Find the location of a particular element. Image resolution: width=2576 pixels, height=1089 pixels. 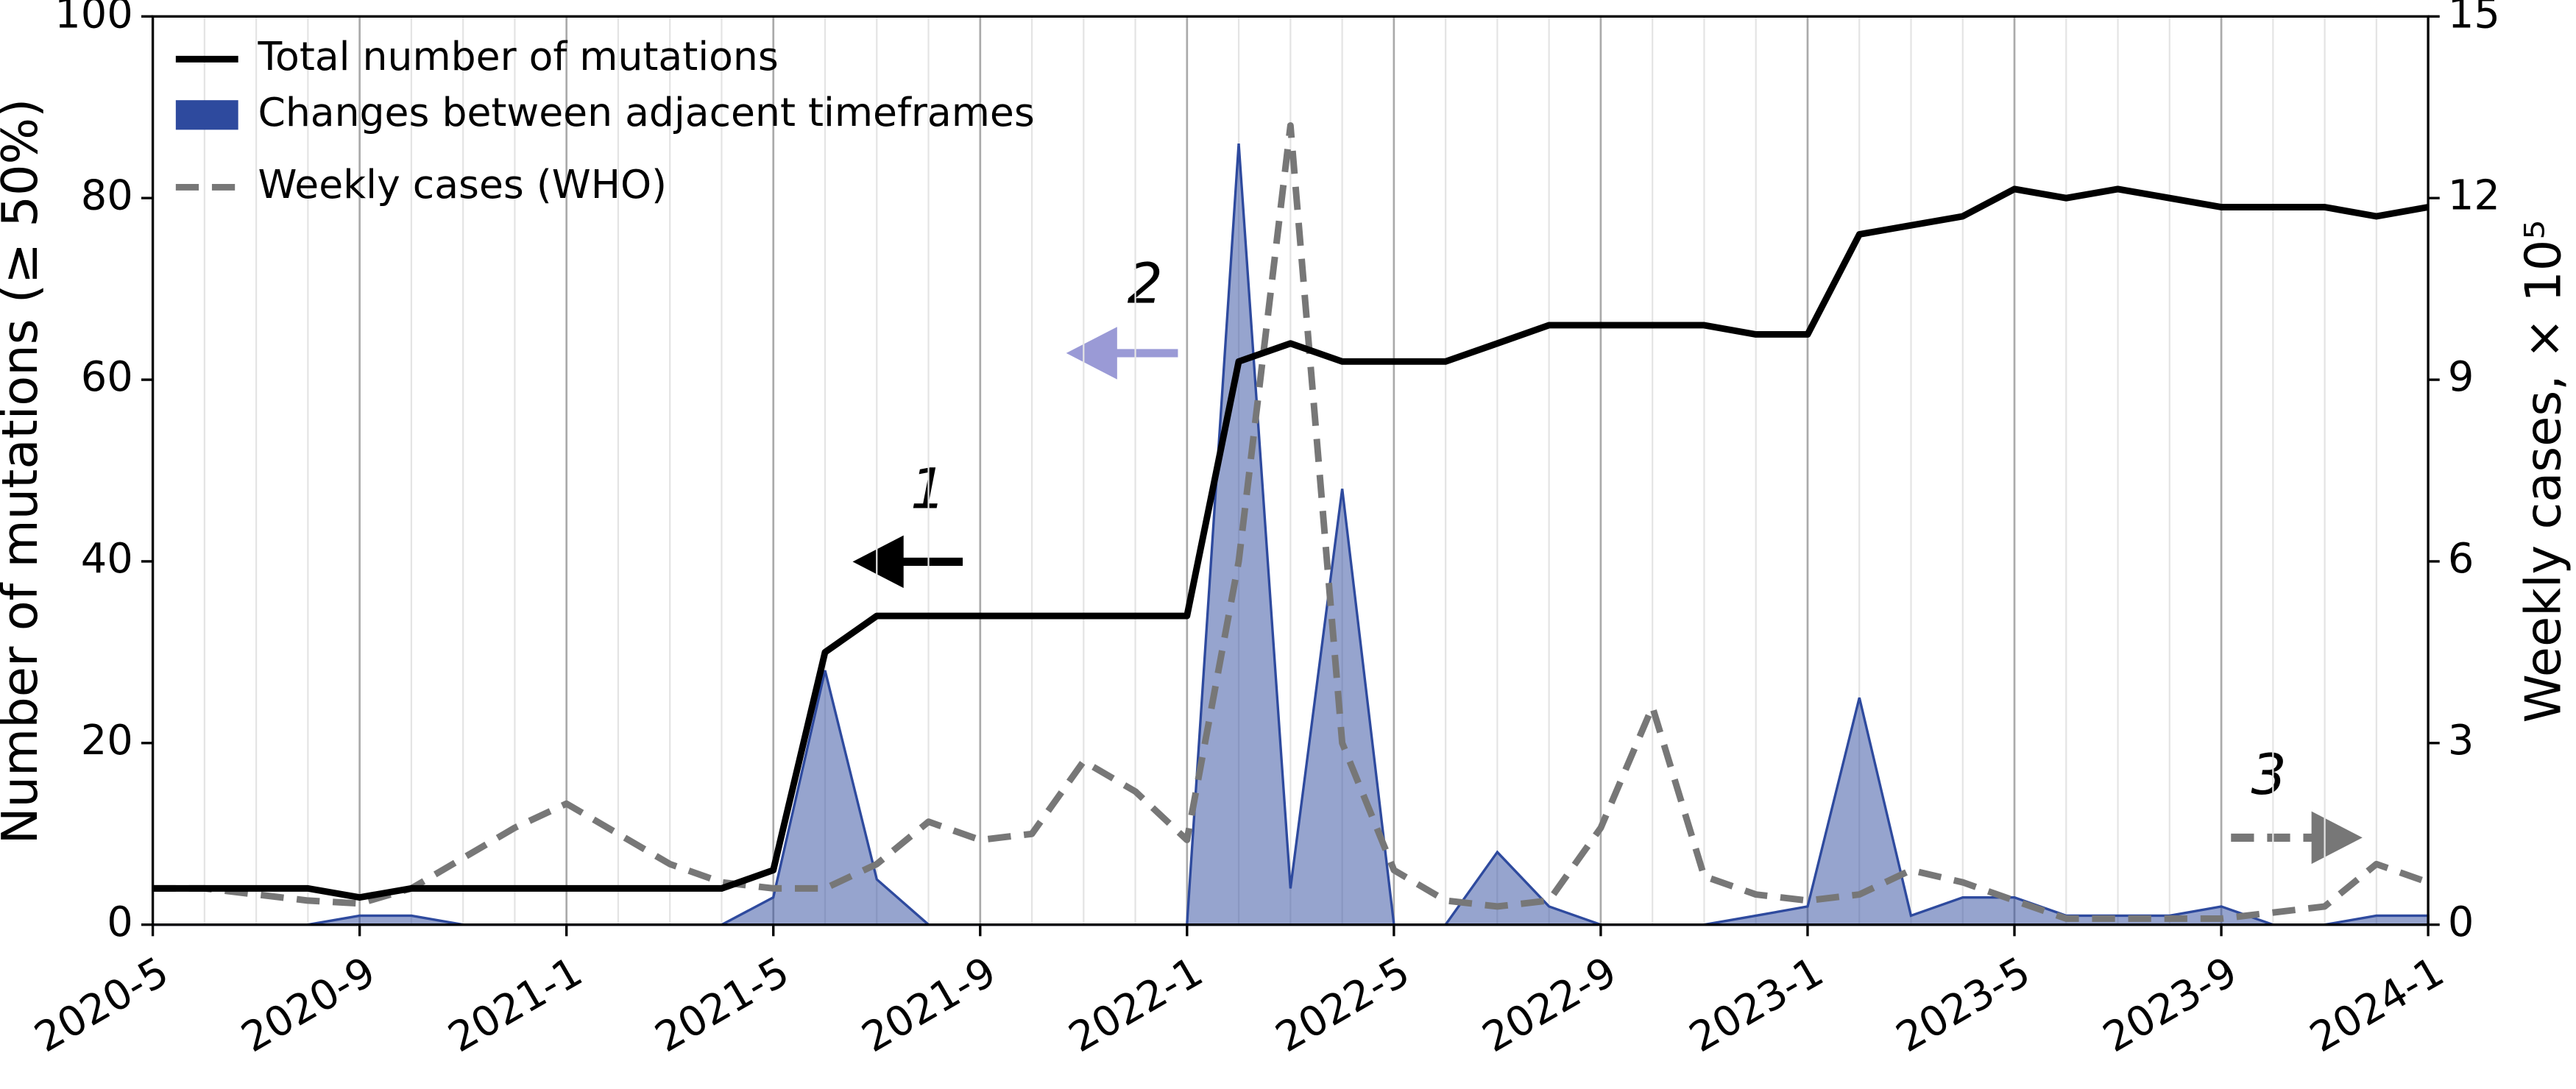

y2-tick-label: 3 is located at coordinates (2461, 741).